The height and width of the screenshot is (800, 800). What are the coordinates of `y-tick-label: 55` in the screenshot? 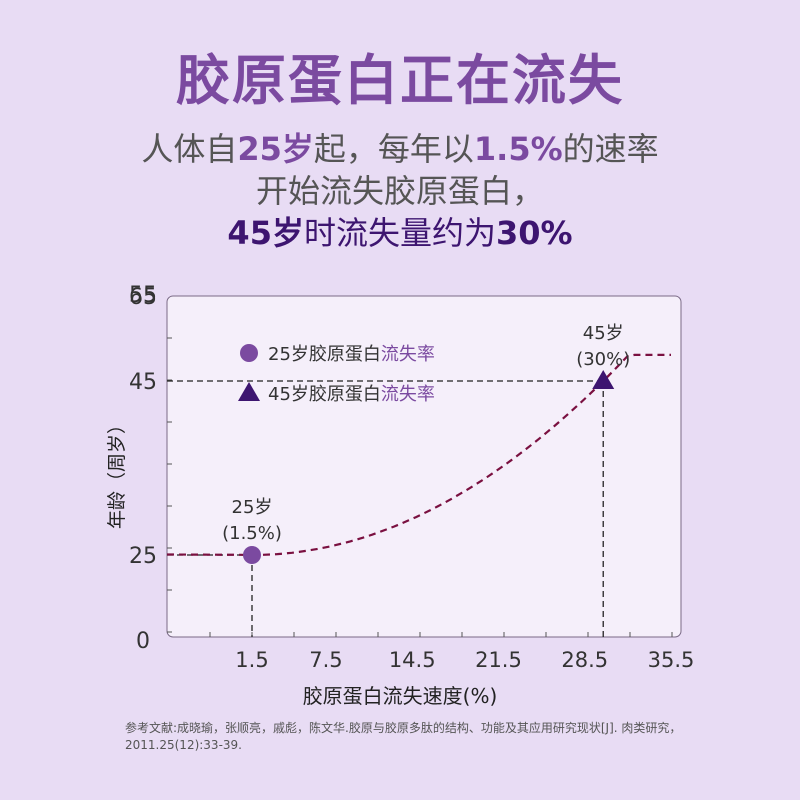 It's located at (143, 295).